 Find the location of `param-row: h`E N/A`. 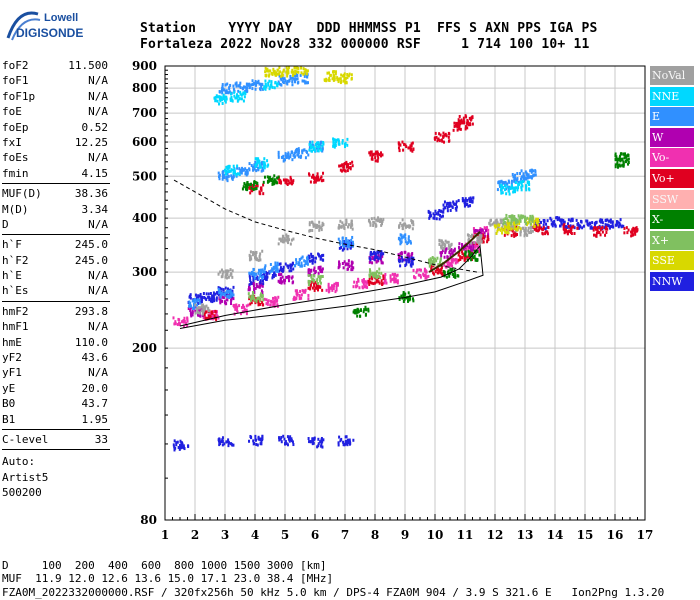

param-row: h`E N/A is located at coordinates (55, 275).